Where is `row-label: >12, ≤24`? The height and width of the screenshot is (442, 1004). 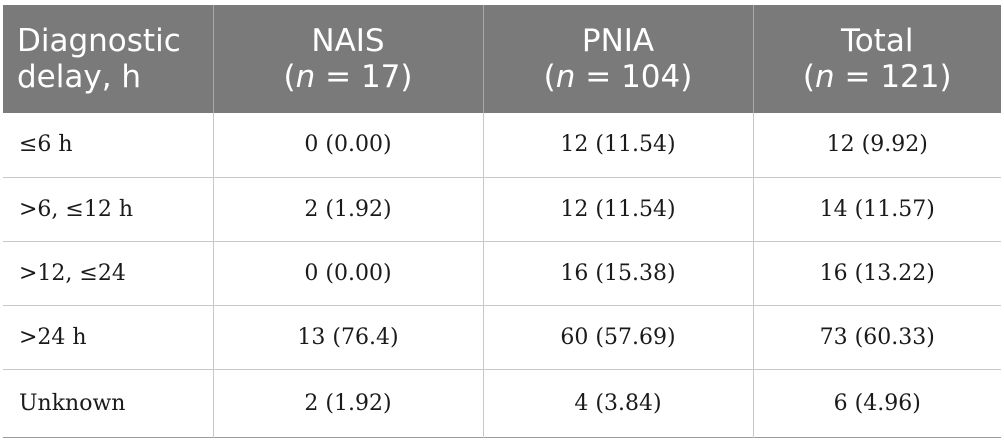
row-label: >12, ≤24 is located at coordinates (108, 273).